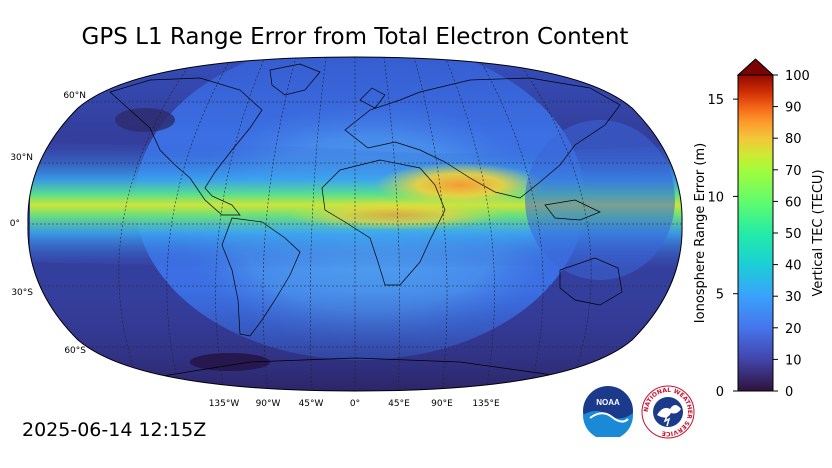 The image size is (832, 468). What do you see at coordinates (15, 224) in the screenshot?
I see `lat-label-0: 0°` at bounding box center [15, 224].